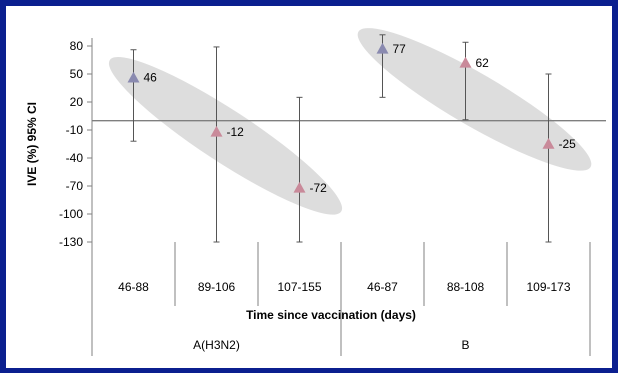 Image resolution: width=618 pixels, height=373 pixels. What do you see at coordinates (71, 214) in the screenshot?
I see `y-tick-label: -100` at bounding box center [71, 214].